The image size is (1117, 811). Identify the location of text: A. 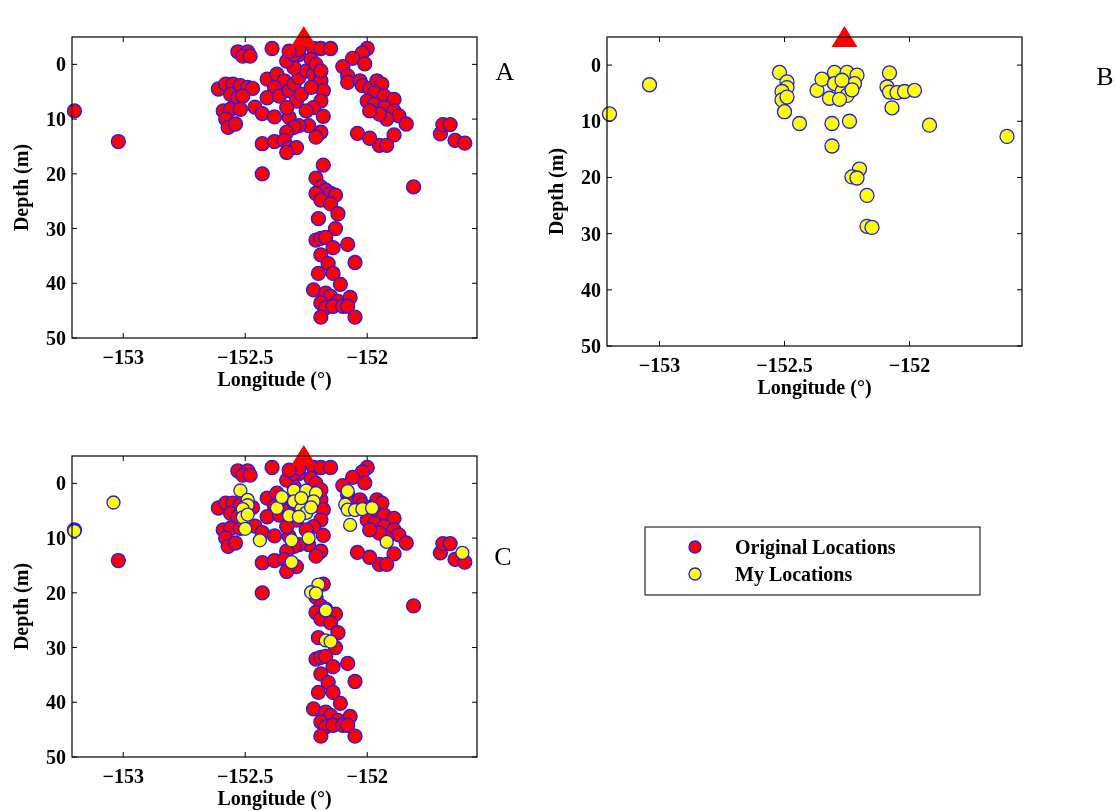
(505, 71).